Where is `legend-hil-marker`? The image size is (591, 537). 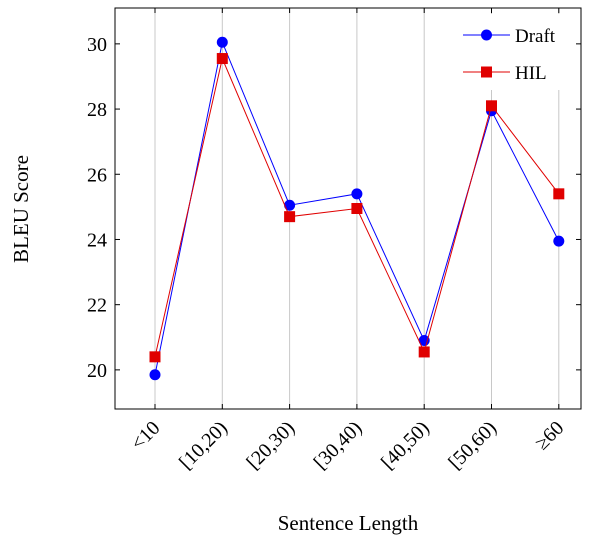 legend-hil-marker is located at coordinates (486, 72).